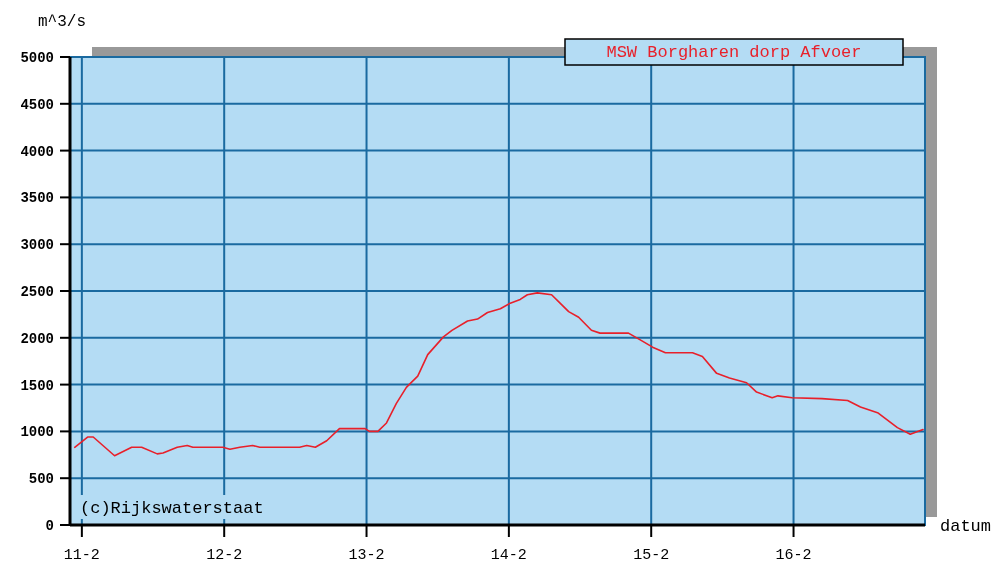 The width and height of the screenshot is (1008, 568). What do you see at coordinates (172, 508) in the screenshot?
I see `annotation: (c)Rijkswaterstaat` at bounding box center [172, 508].